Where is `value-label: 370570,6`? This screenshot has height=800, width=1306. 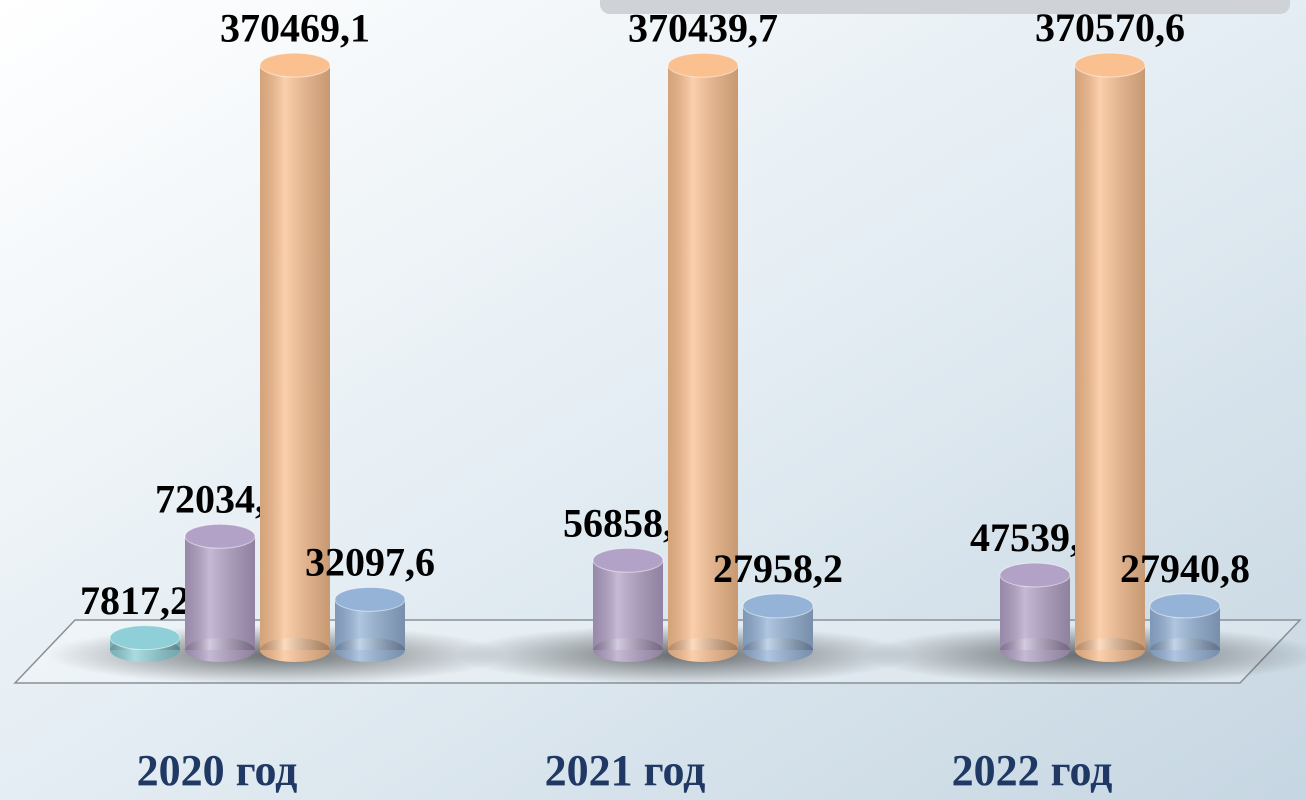
value-label: 370570,6 is located at coordinates (1110, 27).